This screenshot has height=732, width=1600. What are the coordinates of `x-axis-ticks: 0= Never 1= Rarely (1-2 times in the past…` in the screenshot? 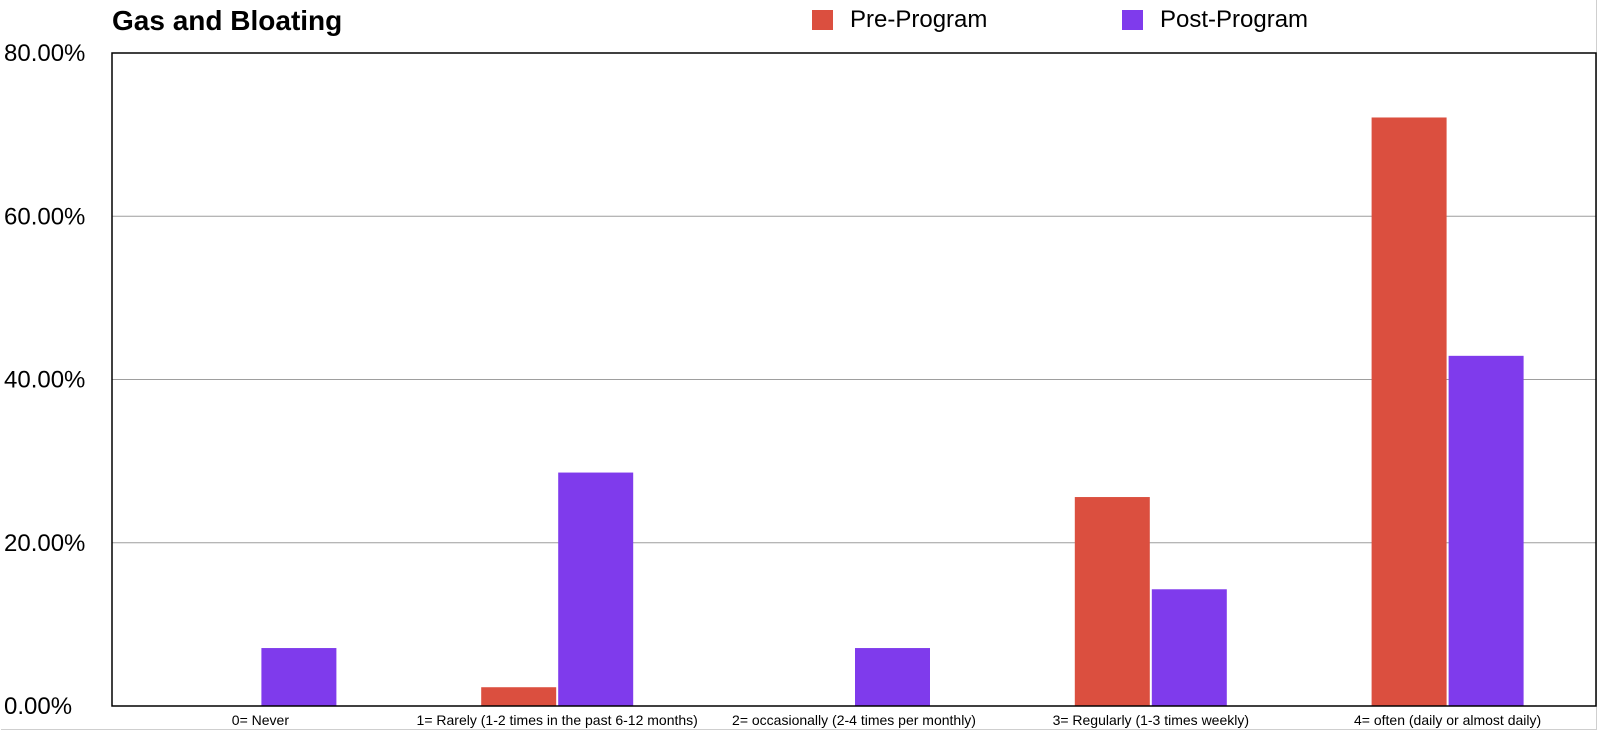 It's located at (886, 720).